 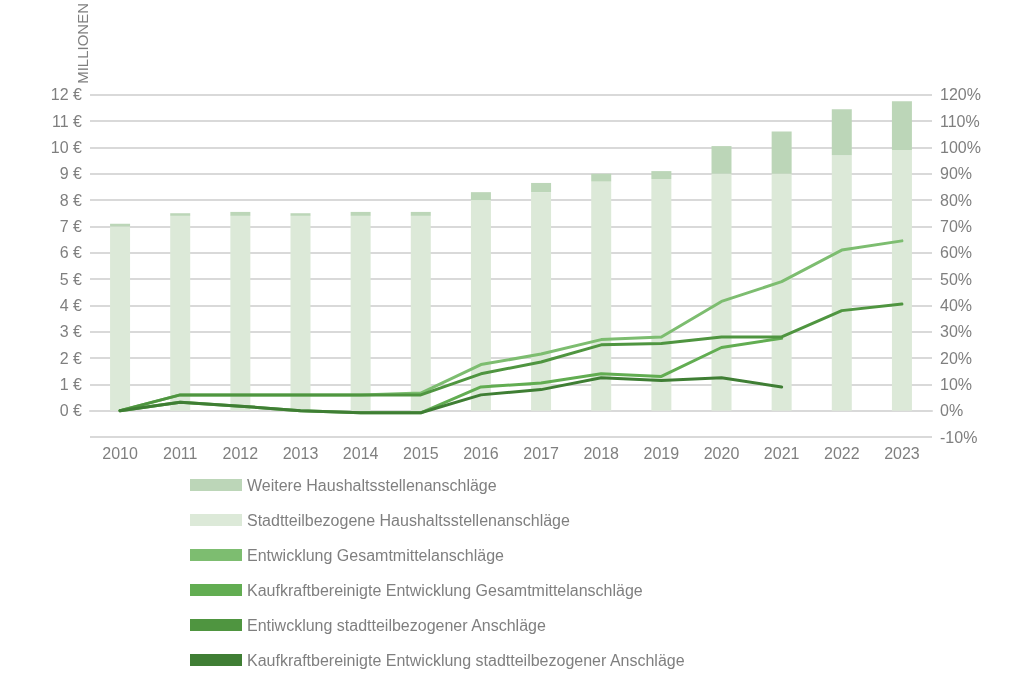 What do you see at coordinates (71, 174) in the screenshot?
I see `y-tick-label: 9 €` at bounding box center [71, 174].